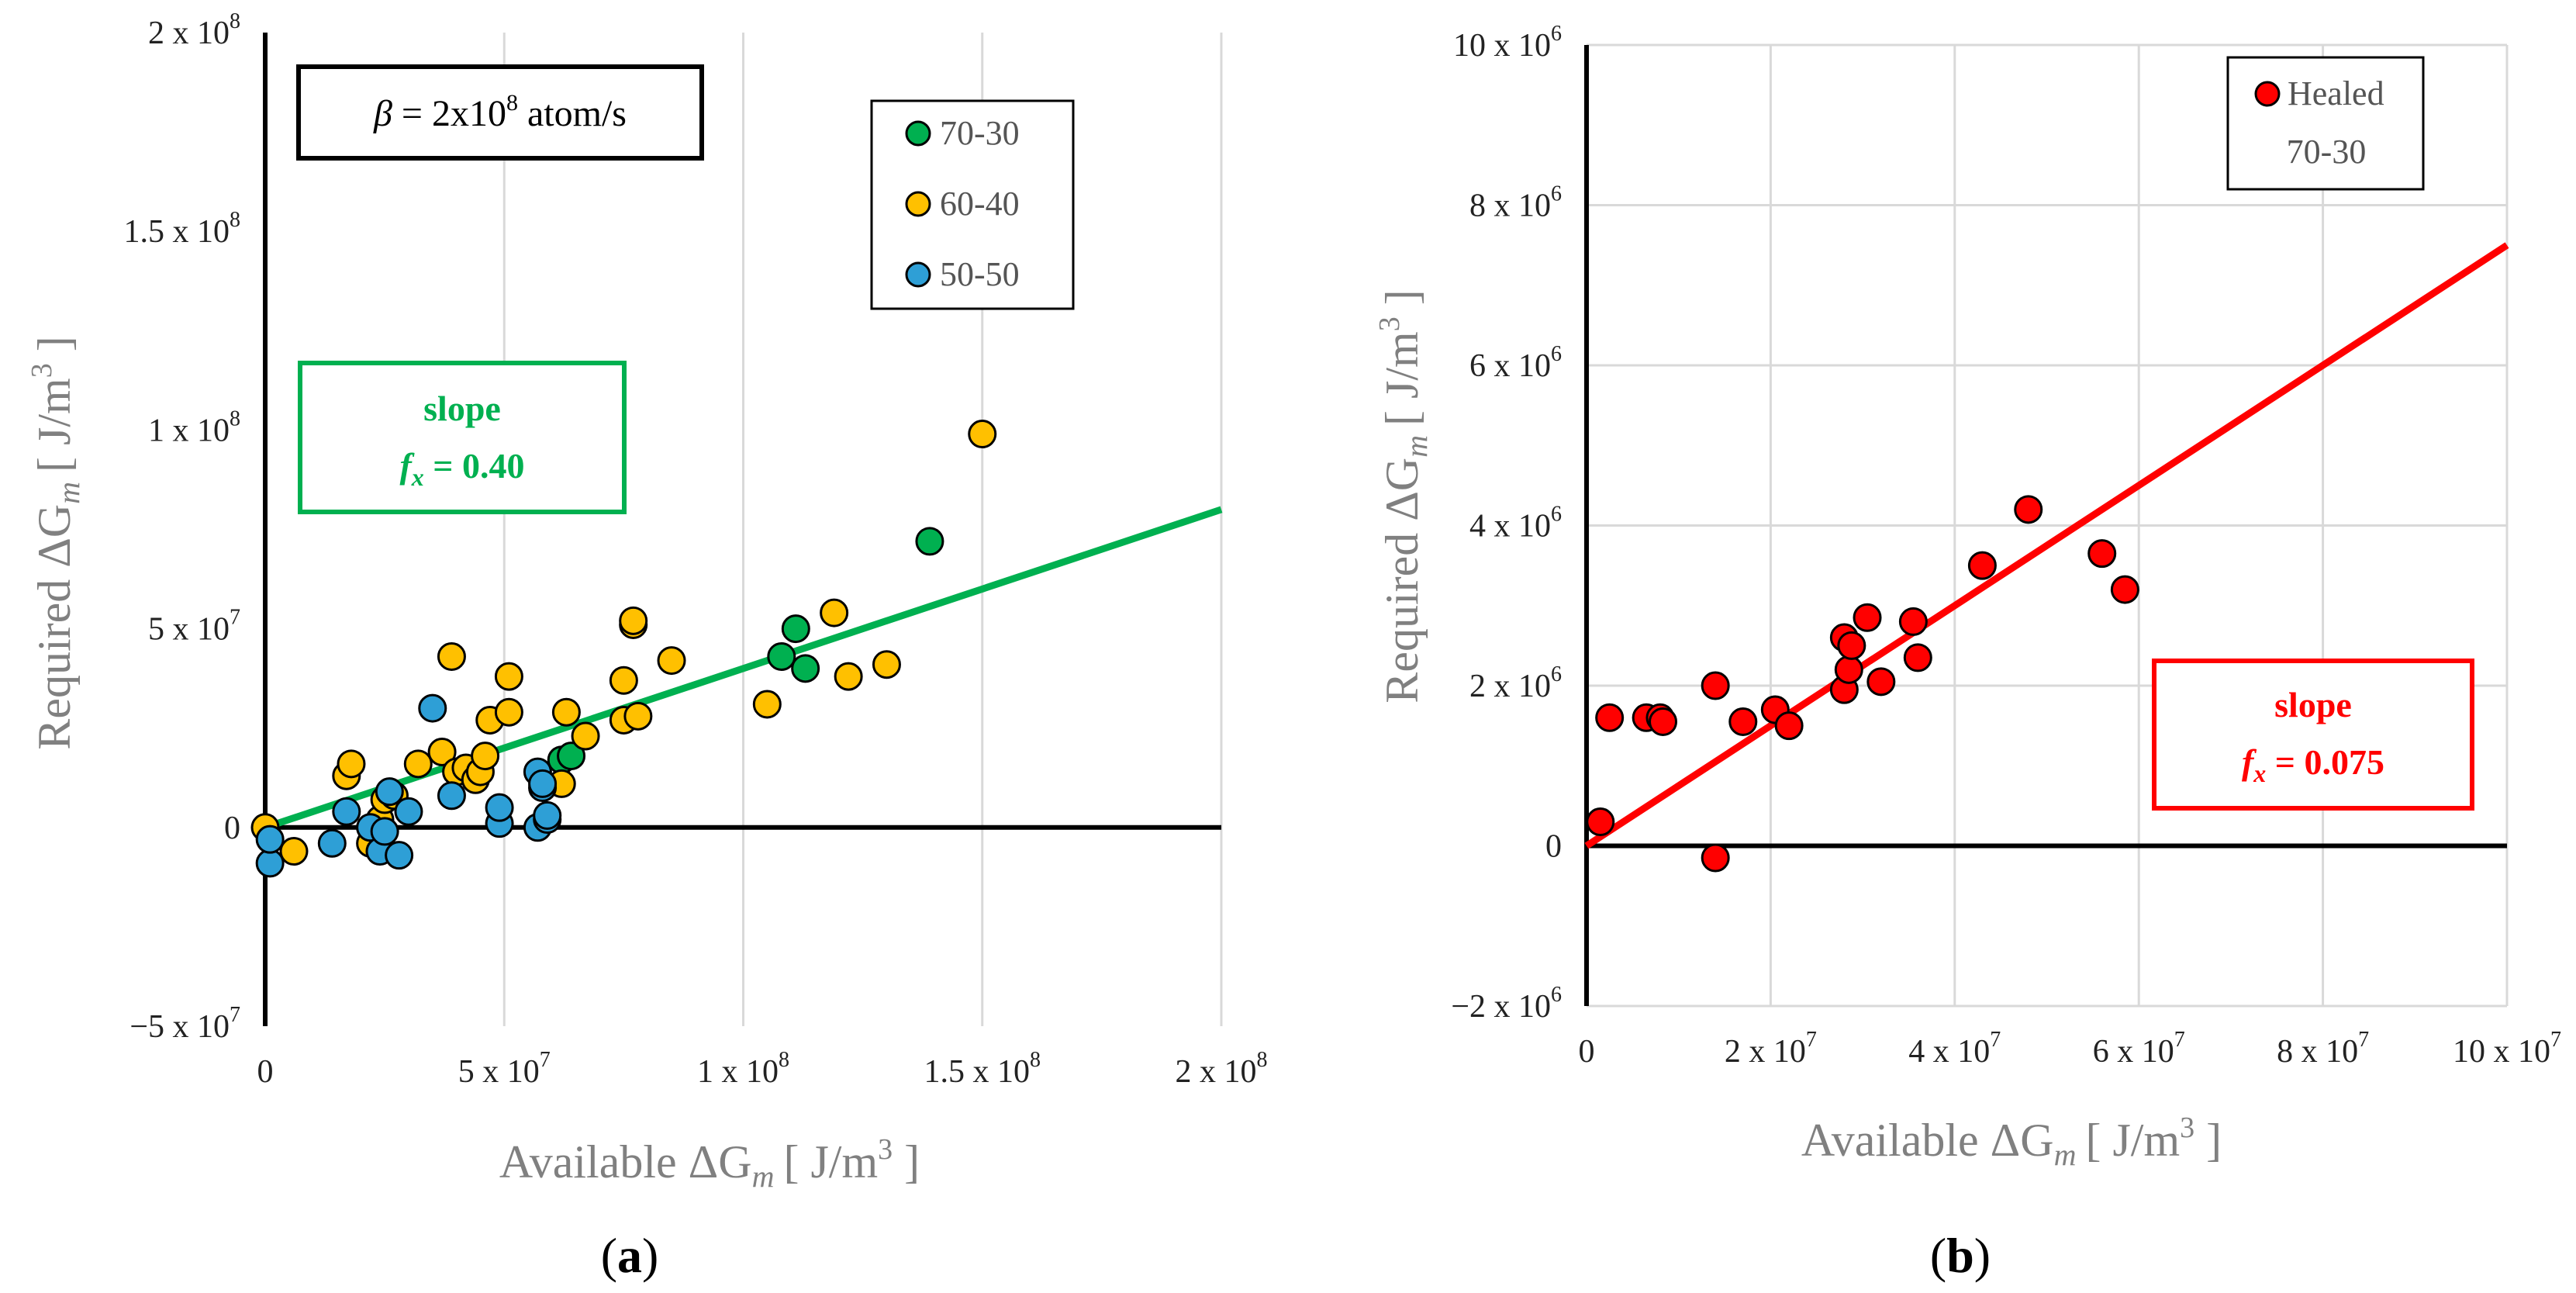 The width and height of the screenshot is (2576, 1293). I want to click on panel-a-label: (a), so click(630, 1255).